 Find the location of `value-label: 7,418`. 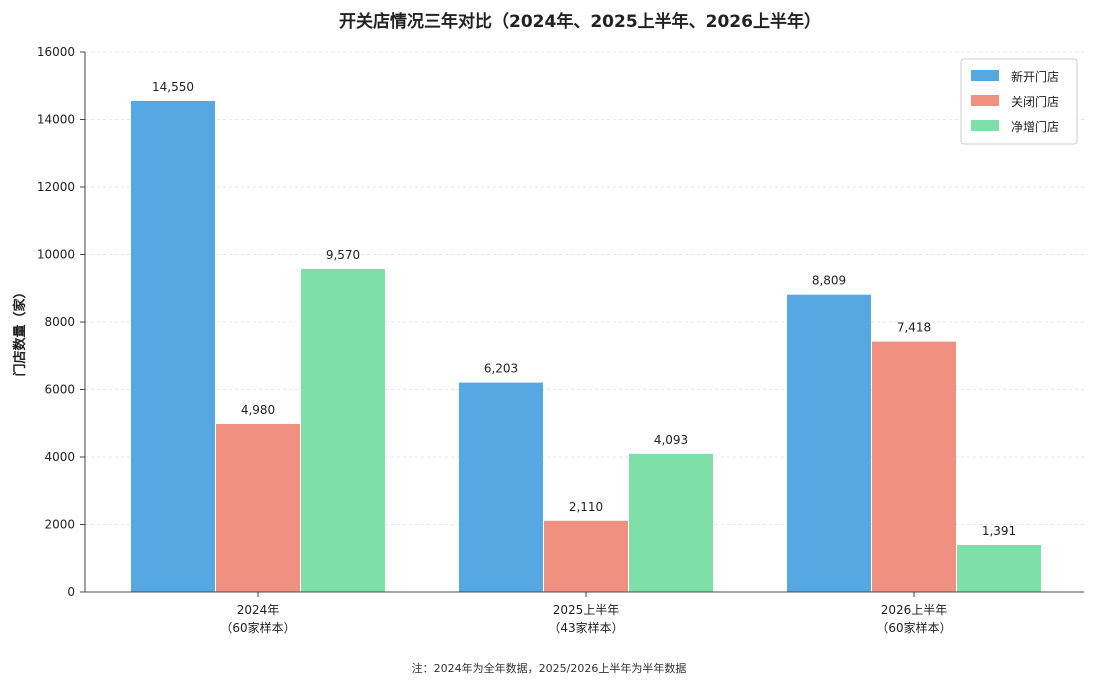

value-label: 7,418 is located at coordinates (914, 328).